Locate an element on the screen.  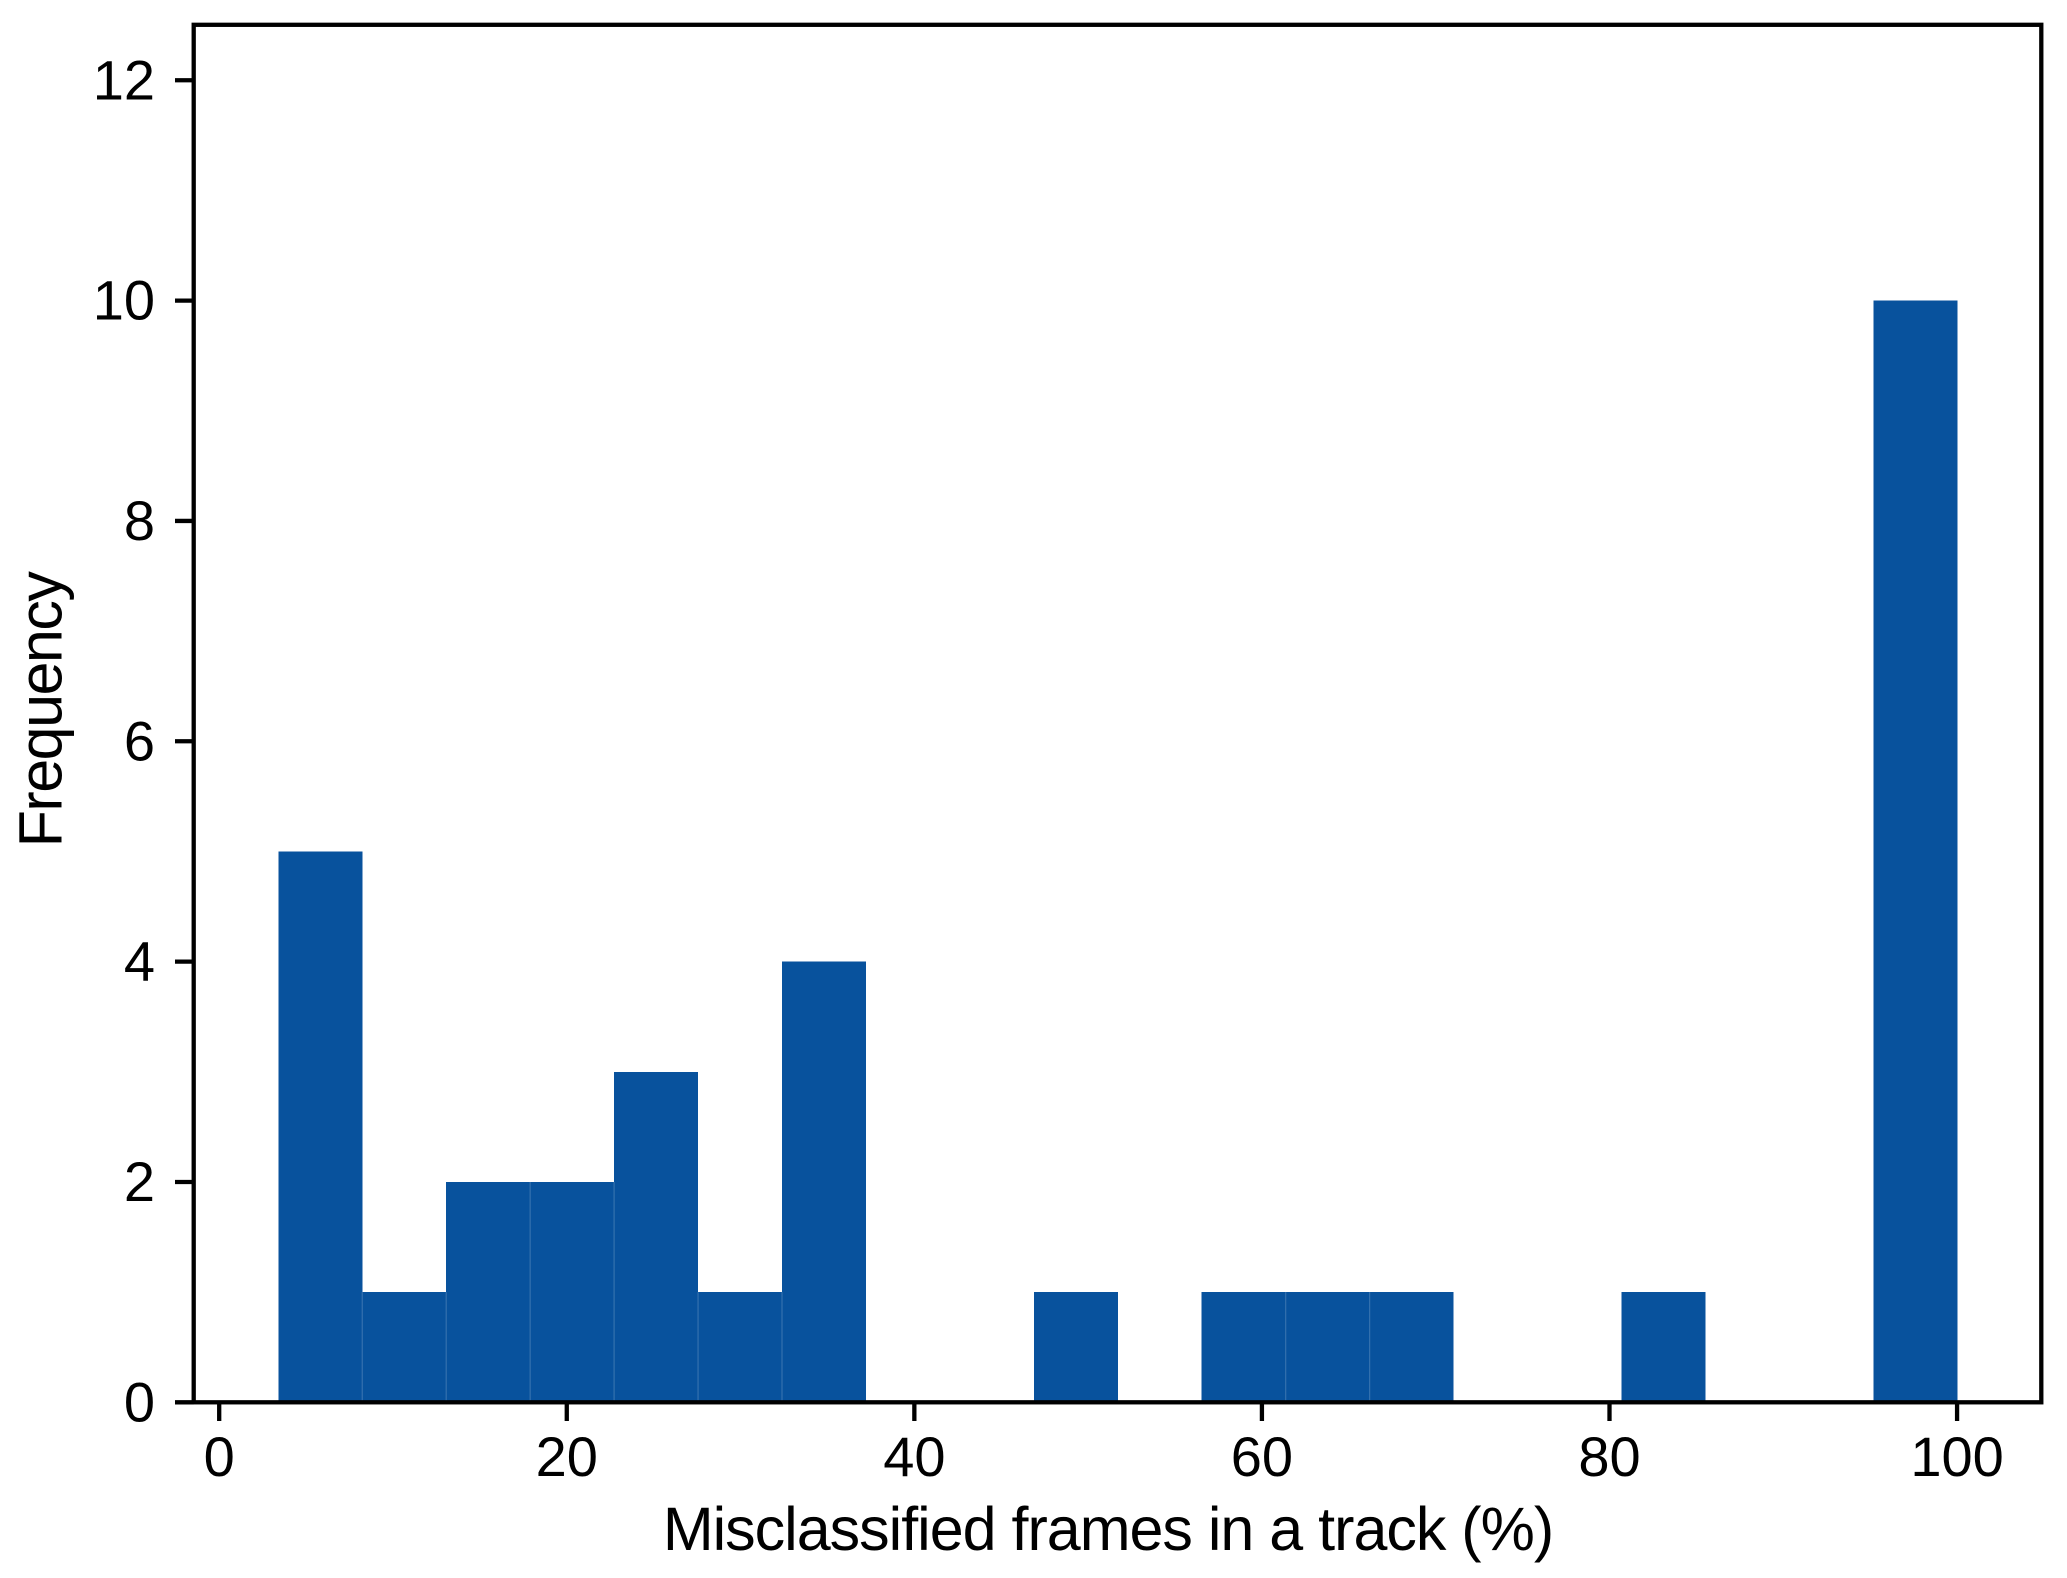
svg-text: 100 is located at coordinates (1956, 1456).